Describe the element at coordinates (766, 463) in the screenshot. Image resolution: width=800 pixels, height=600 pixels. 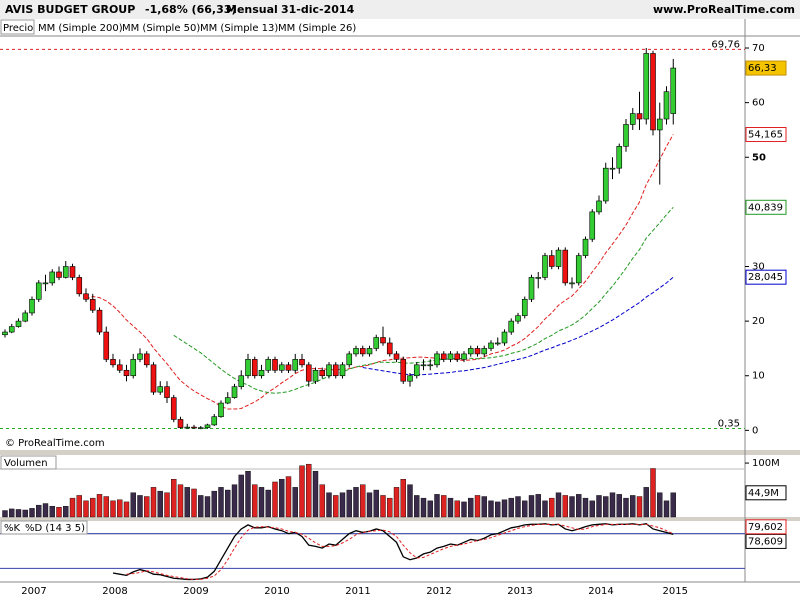
I see `y-tick-label: 100M` at that location.